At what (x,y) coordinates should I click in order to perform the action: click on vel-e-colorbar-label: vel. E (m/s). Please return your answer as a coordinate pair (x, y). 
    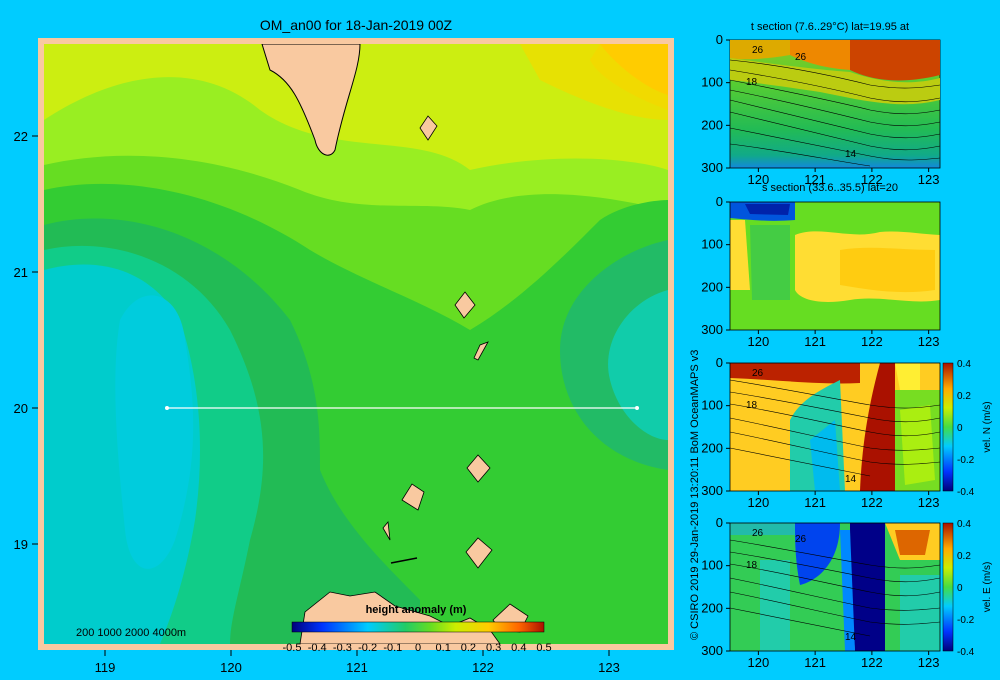
    Looking at the image, I should click on (987, 587).